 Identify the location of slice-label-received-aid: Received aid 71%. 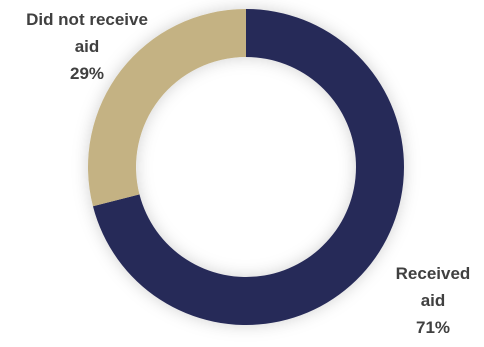
(433, 300).